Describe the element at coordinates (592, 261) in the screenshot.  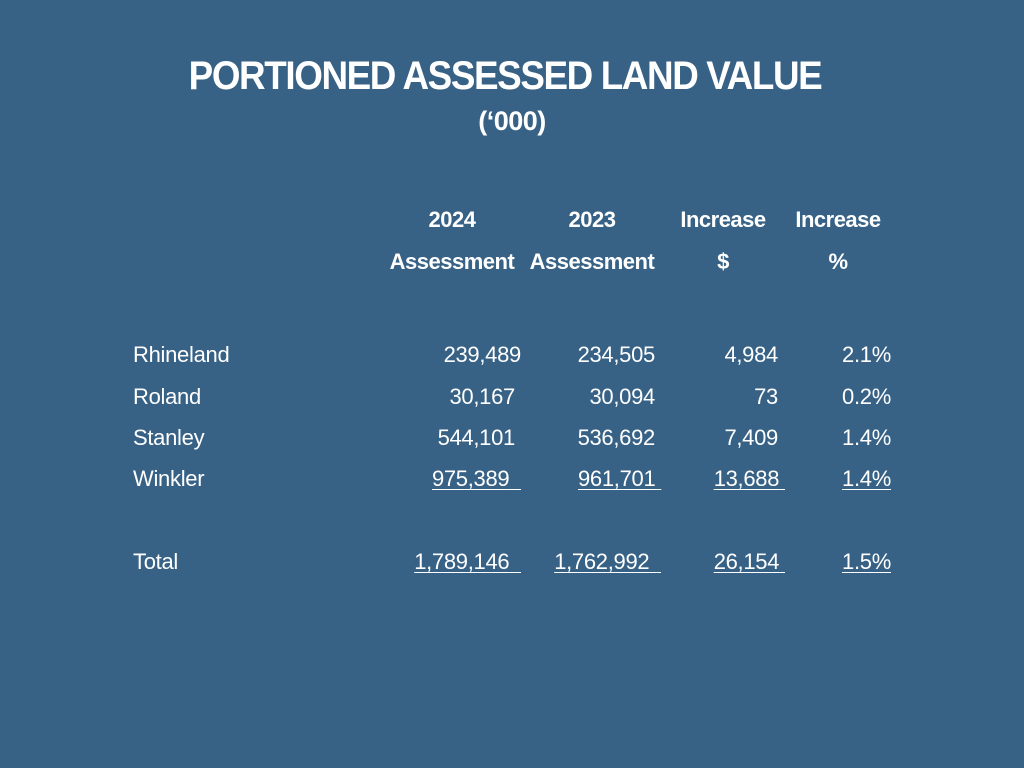
I see `header-2023-line2: Assessment` at that location.